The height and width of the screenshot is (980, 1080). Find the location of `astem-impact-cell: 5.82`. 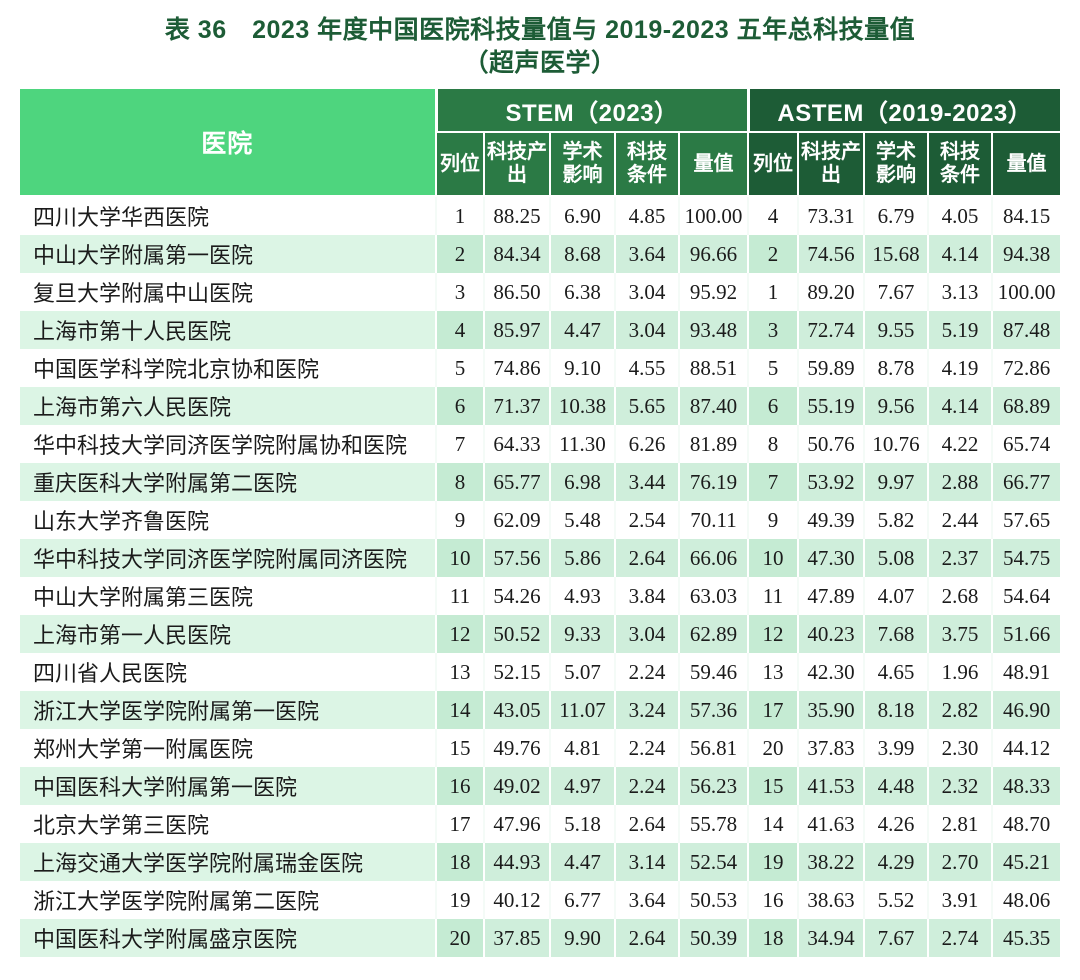

astem-impact-cell: 5.82 is located at coordinates (896, 520).